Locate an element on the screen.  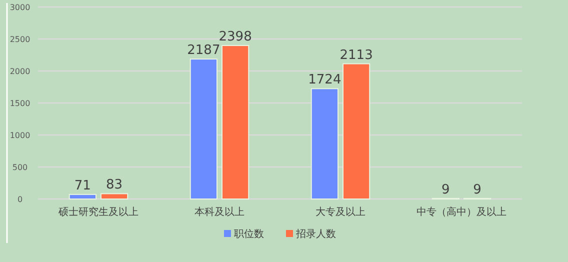
y-tick-label: 2000 is located at coordinates (20, 71).